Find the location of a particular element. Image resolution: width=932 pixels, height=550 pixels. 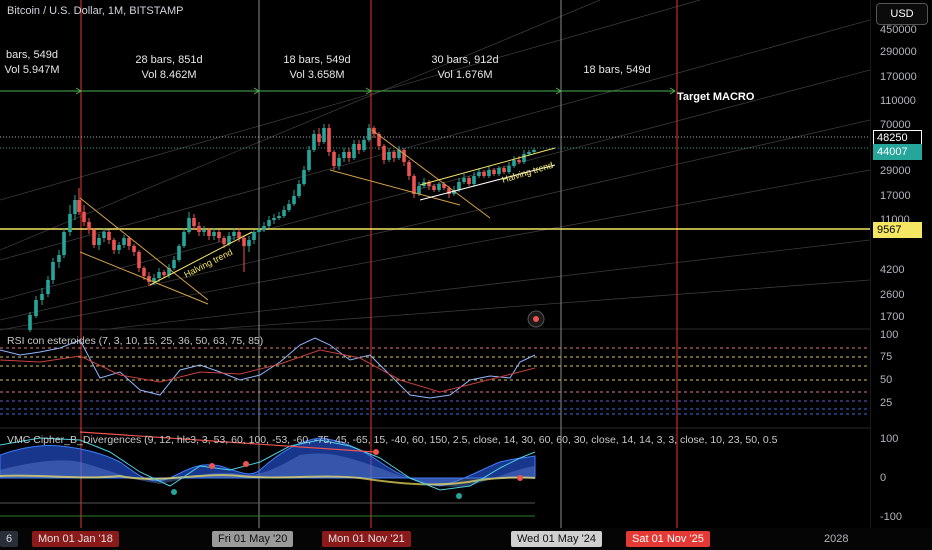

price-axis is located at coordinates (901, 275).